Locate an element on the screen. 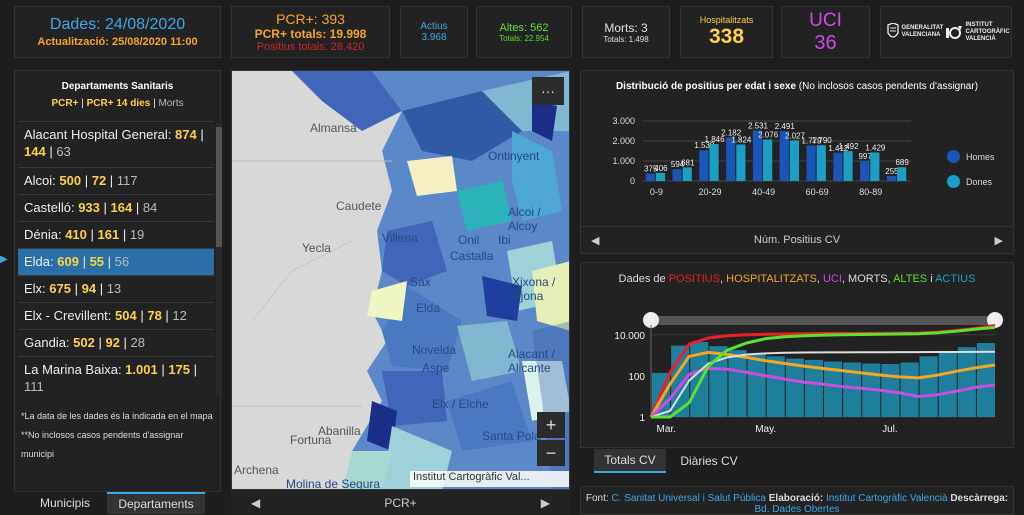 Image resolution: width=1024 pixels, height=515 pixels. bar-value-label: 997 is located at coordinates (865, 156).